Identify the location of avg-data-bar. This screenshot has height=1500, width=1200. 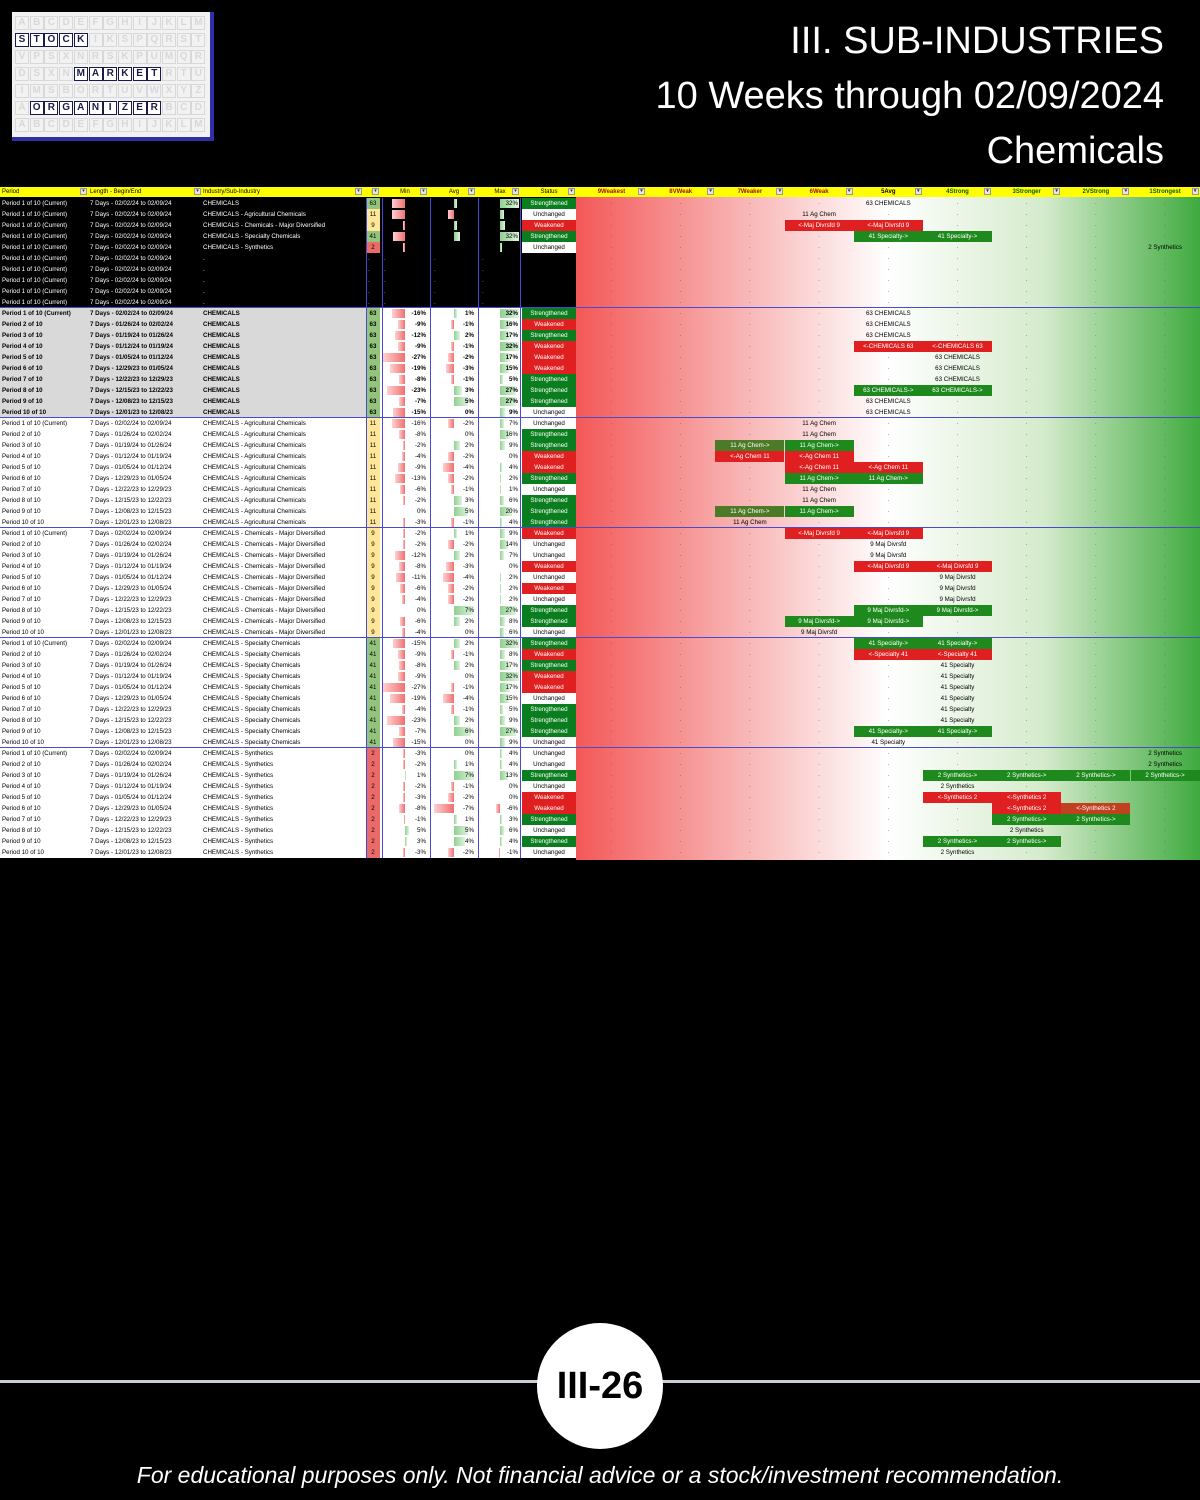
(461, 401).